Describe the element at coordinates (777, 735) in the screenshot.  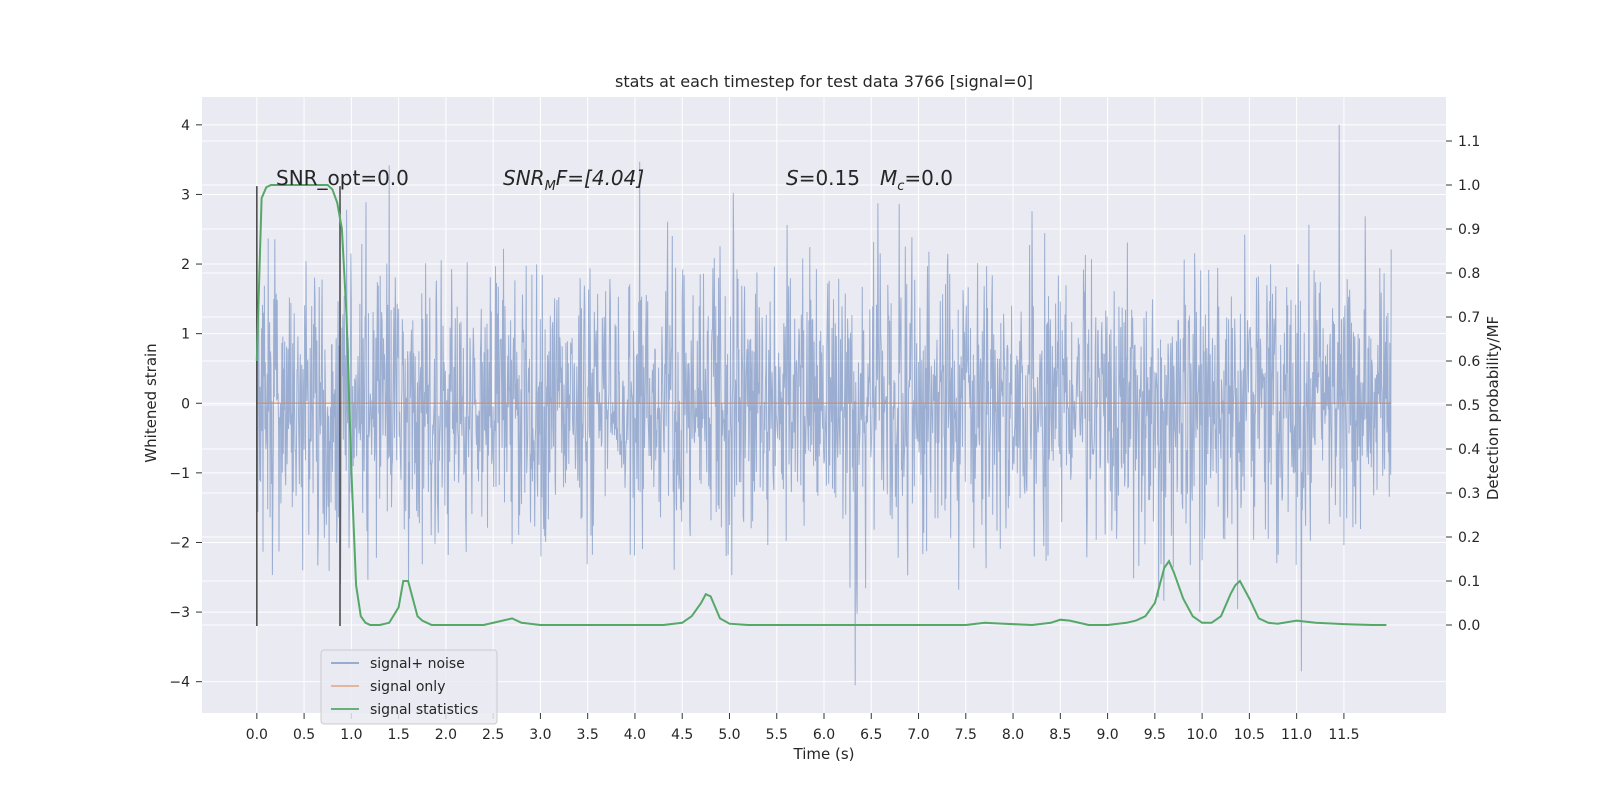
I see `x-tick-label-11: 5.5` at that location.